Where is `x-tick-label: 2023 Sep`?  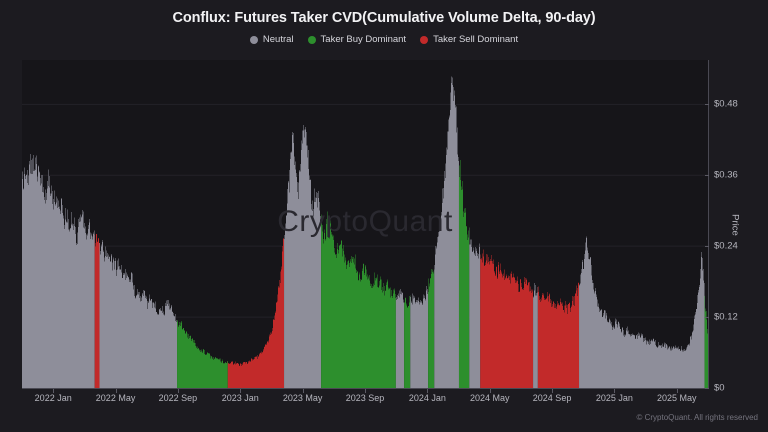
x-tick-label: 2023 Sep is located at coordinates (365, 398).